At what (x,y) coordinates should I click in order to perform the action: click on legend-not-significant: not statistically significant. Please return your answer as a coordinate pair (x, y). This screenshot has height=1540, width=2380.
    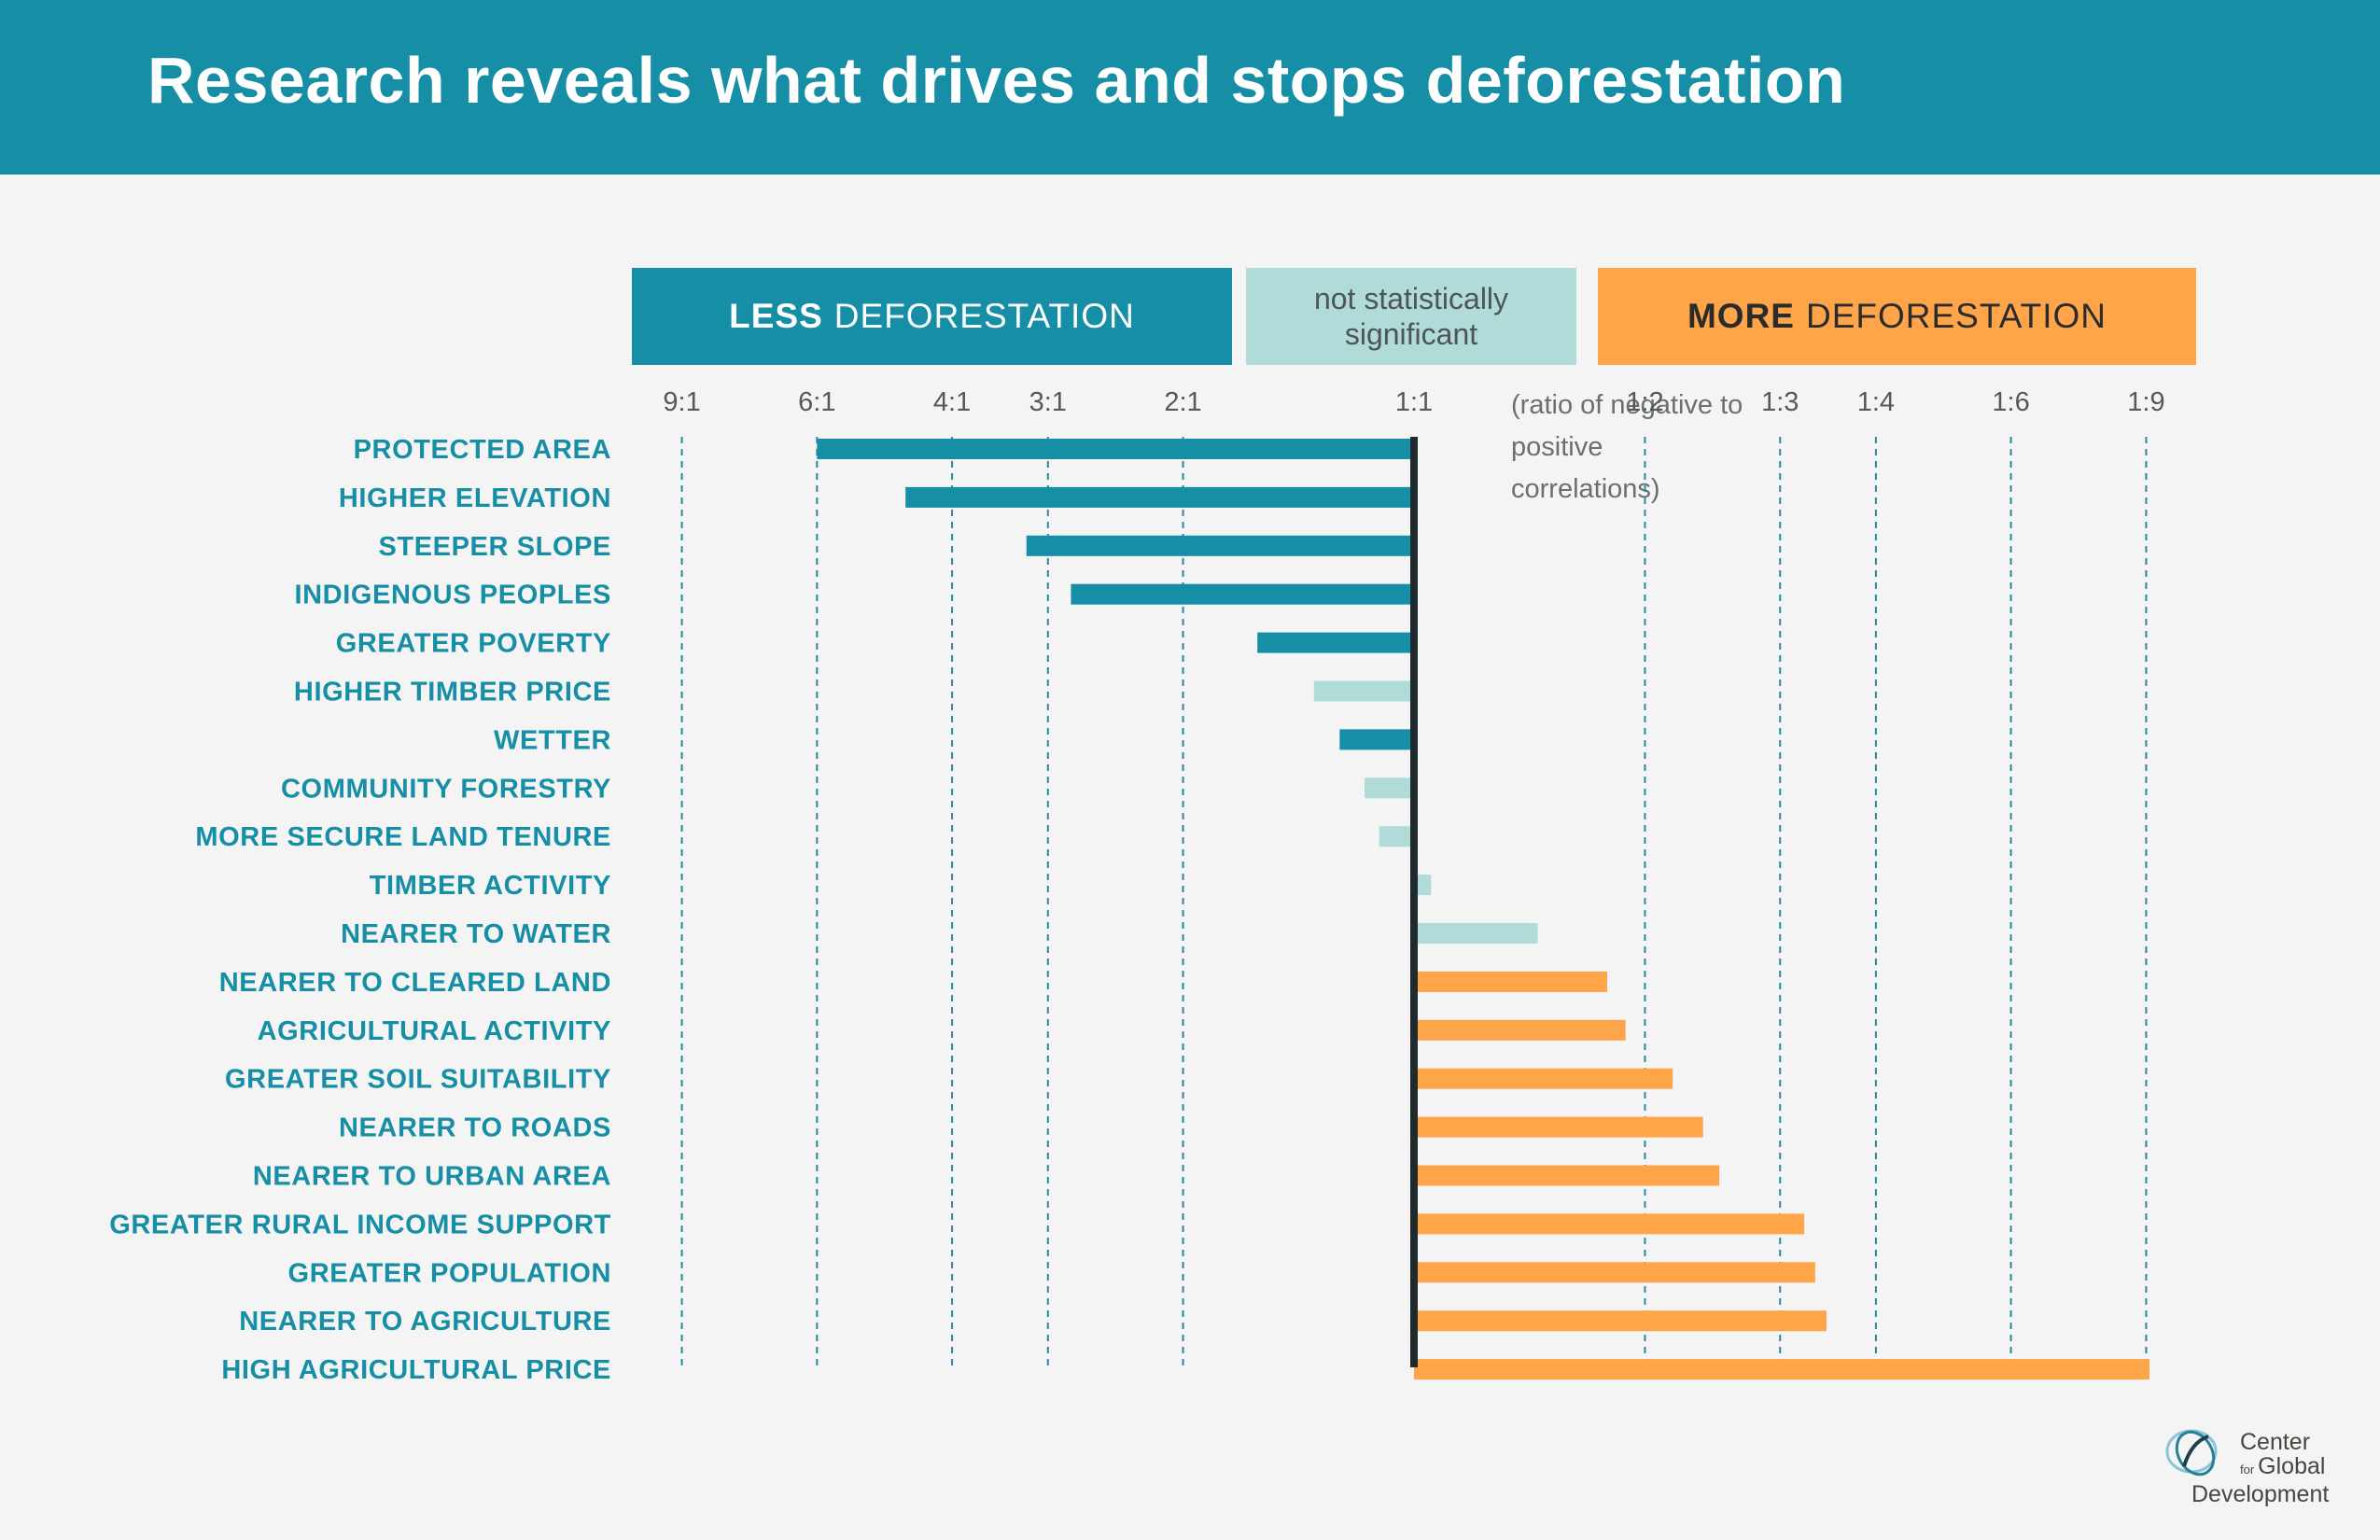
    Looking at the image, I should click on (1411, 316).